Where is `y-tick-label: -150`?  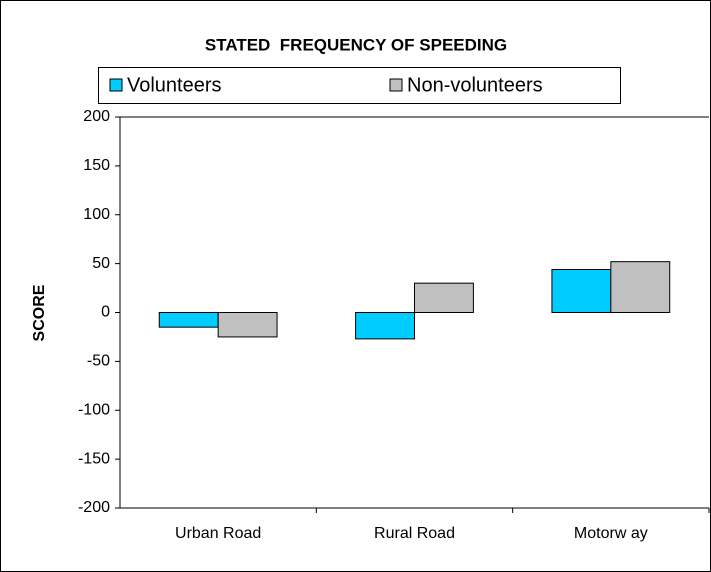 y-tick-label: -150 is located at coordinates (94, 458).